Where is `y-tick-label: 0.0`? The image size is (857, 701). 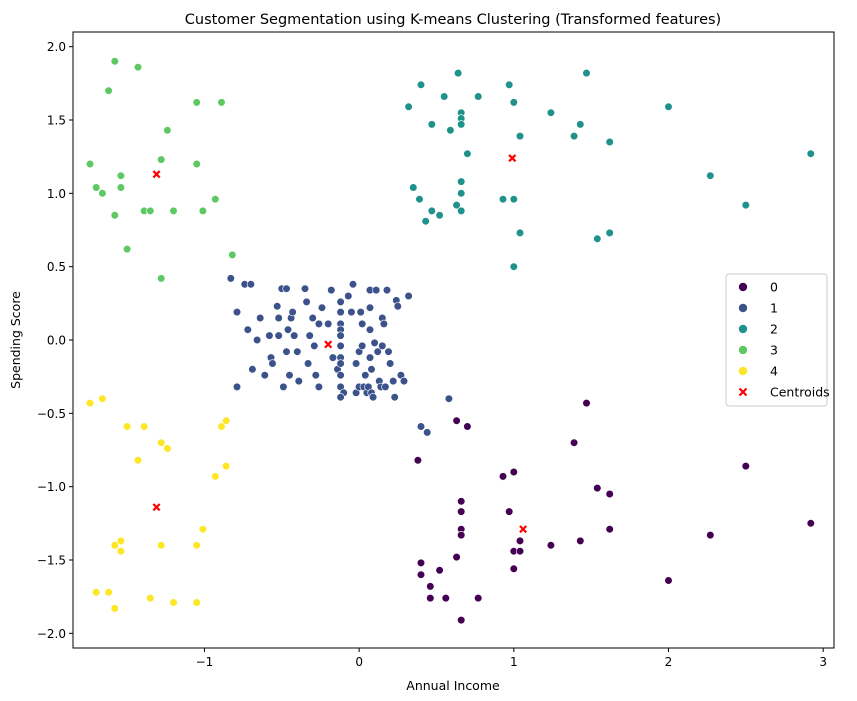
y-tick-label: 0.0 is located at coordinates (56, 341).